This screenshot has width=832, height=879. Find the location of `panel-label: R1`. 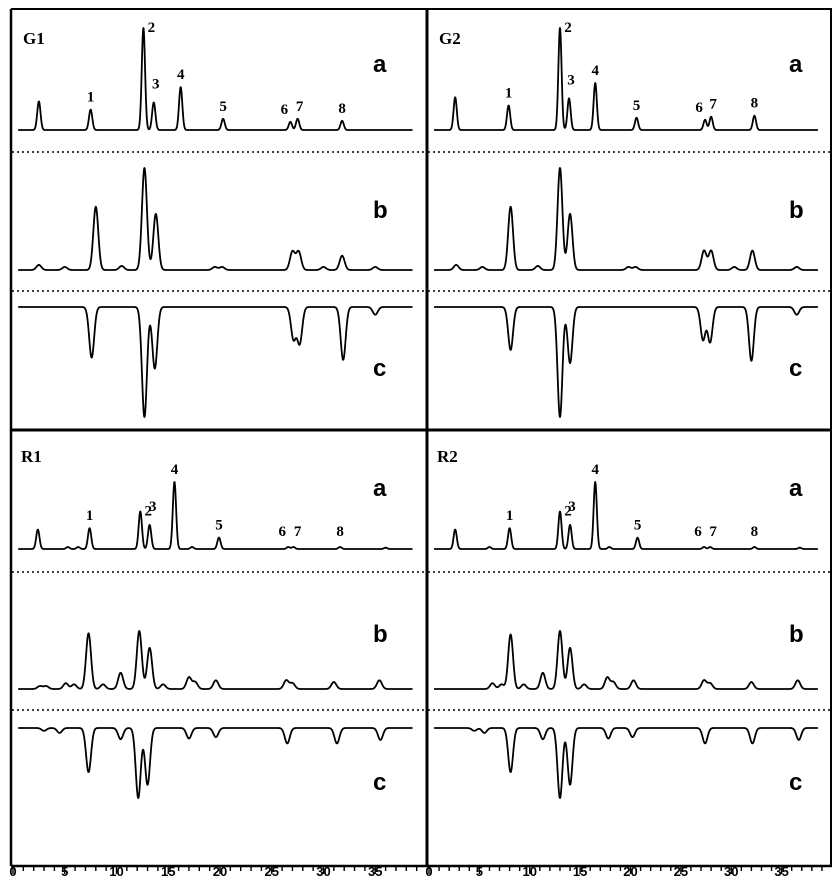

panel-label: R1 is located at coordinates (31, 456).